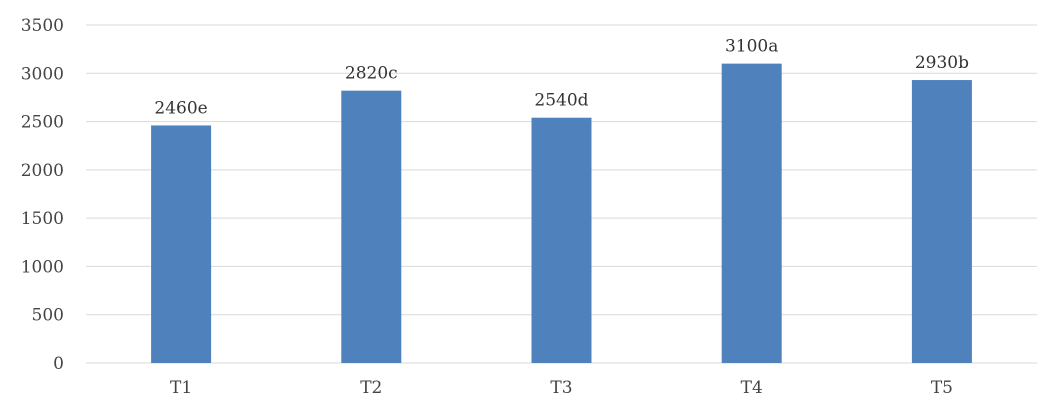 Image resolution: width=1049 pixels, height=401 pixels. Describe the element at coordinates (58, 364) in the screenshot. I see `y-tick-label: 0` at that location.